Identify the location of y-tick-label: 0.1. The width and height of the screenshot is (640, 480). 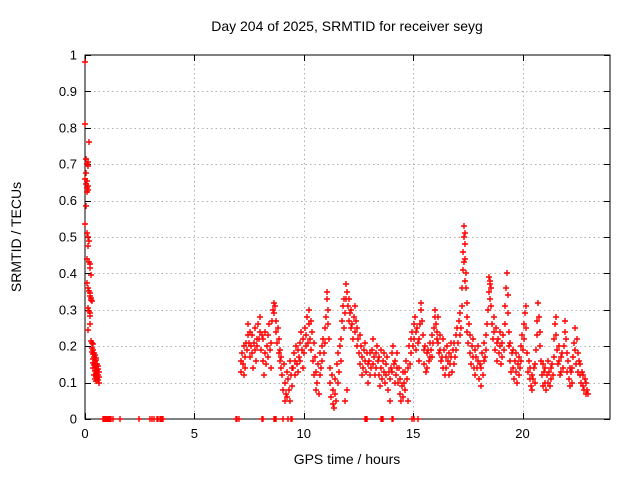
(68, 382).